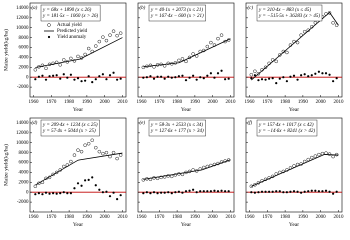 The image size is (350, 240). What do you see at coordinates (23, 87) in the screenshot?
I see `y-tick-label: -2000` at bounding box center [23, 87].